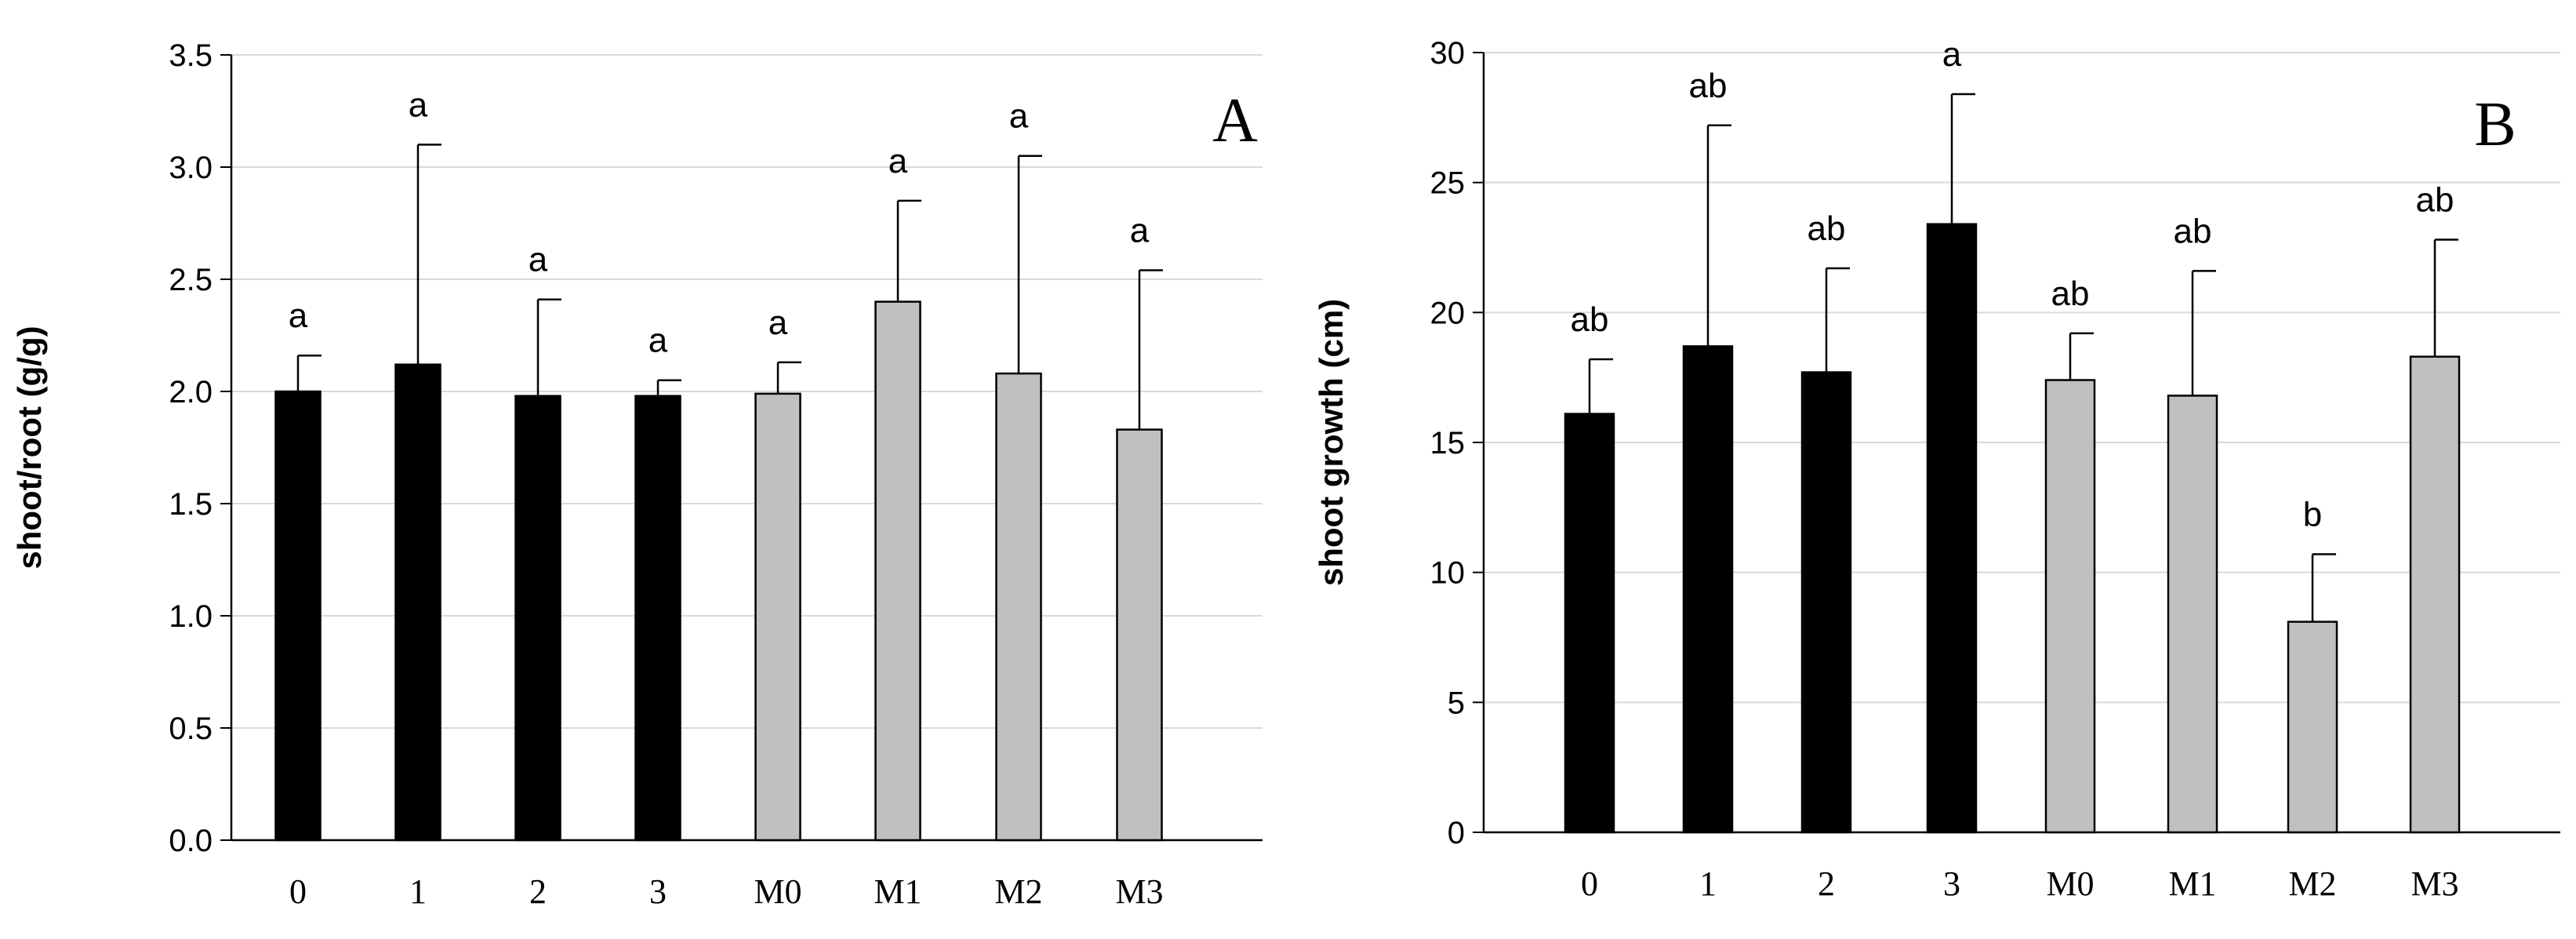 This screenshot has height=939, width=2576. What do you see at coordinates (191, 729) in the screenshot?
I see `y-tick-label: 0.5` at bounding box center [191, 729].